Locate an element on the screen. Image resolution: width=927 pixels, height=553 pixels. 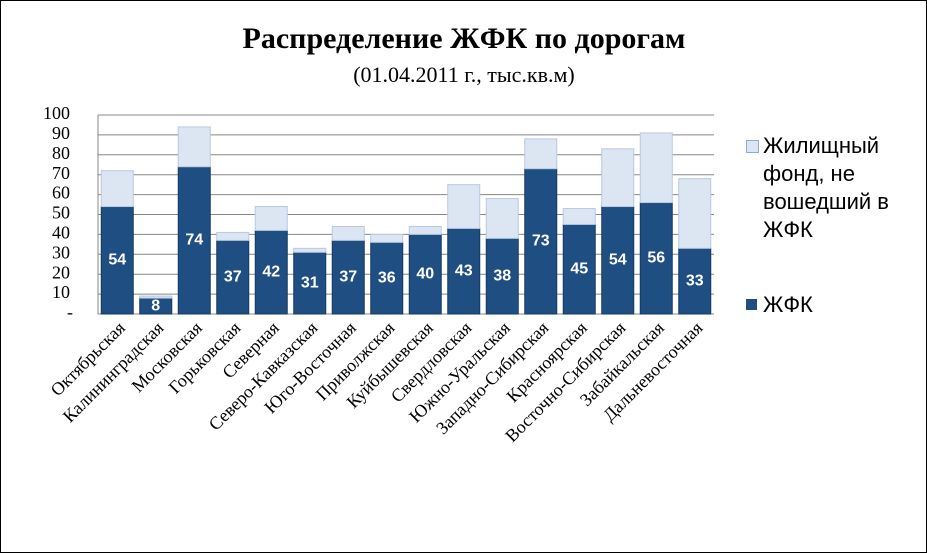
data-label: 40 is located at coordinates (425, 273).